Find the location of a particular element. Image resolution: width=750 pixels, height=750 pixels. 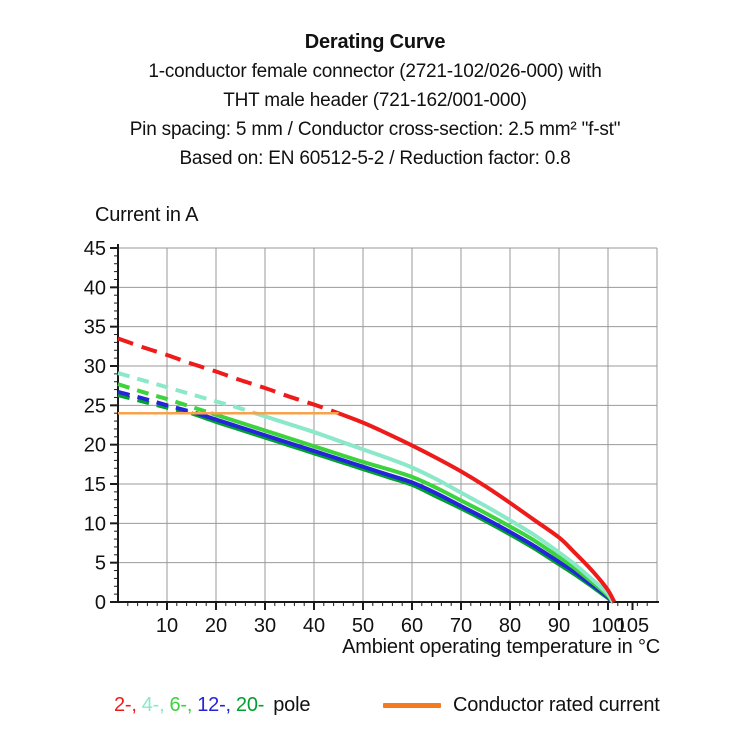

y-tick-label: 20 is located at coordinates (95, 446).